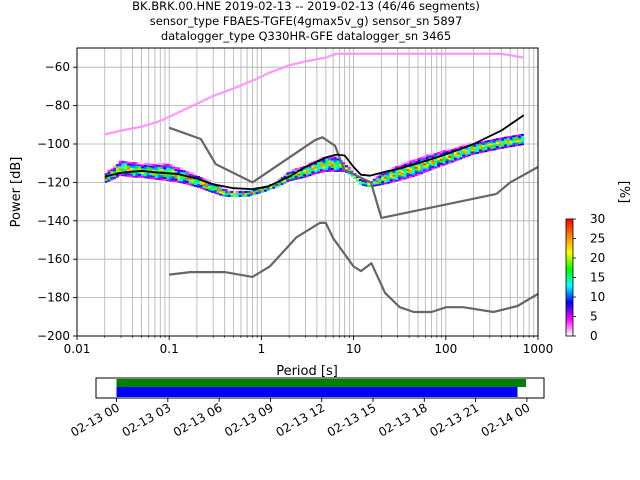  Describe the element at coordinates (332, 172) in the screenshot. I see `series-line-nhnm` at that location.